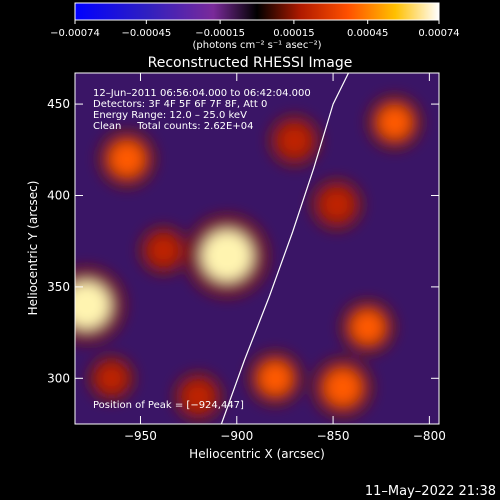  What do you see at coordinates (438, 33) in the screenshot?
I see `colorbar-tick-label: 0.00074` at bounding box center [438, 33].